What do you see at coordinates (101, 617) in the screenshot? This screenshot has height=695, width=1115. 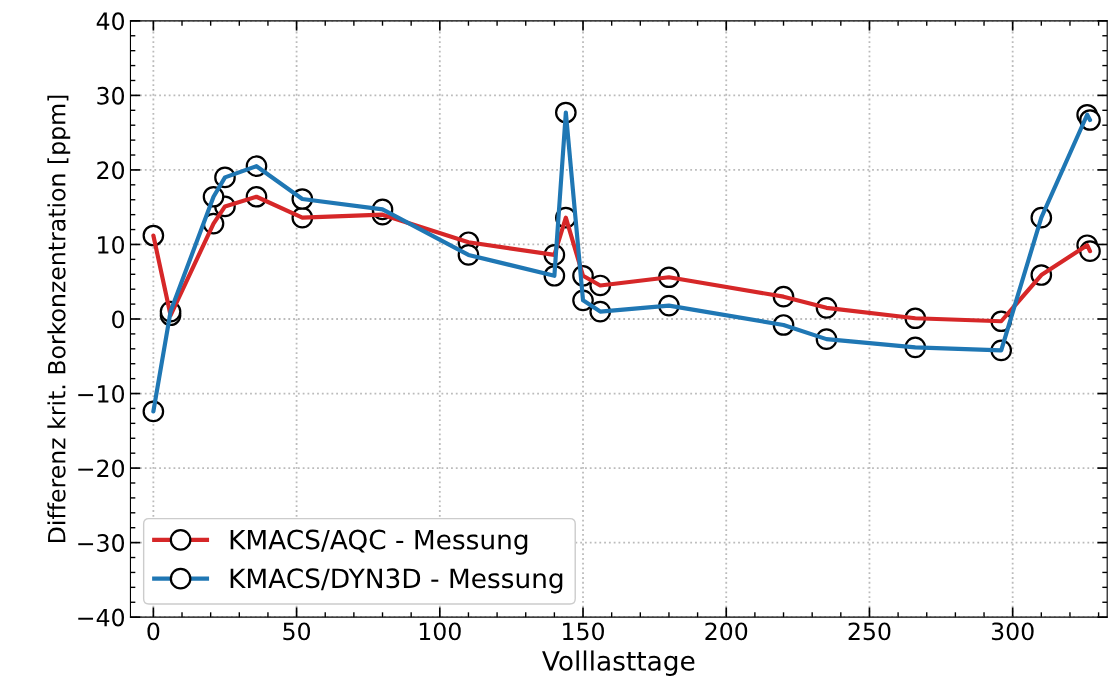 I see `y-tick-label: −40` at bounding box center [101, 617].